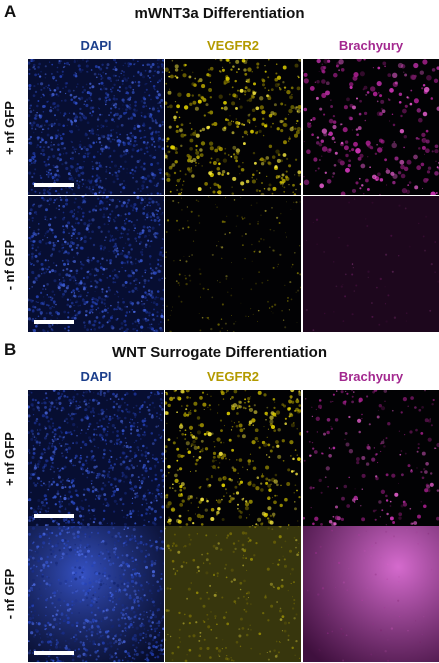  What do you see at coordinates (54, 653) in the screenshot?
I see `panel-b-scale-bar-bottom` at bounding box center [54, 653].